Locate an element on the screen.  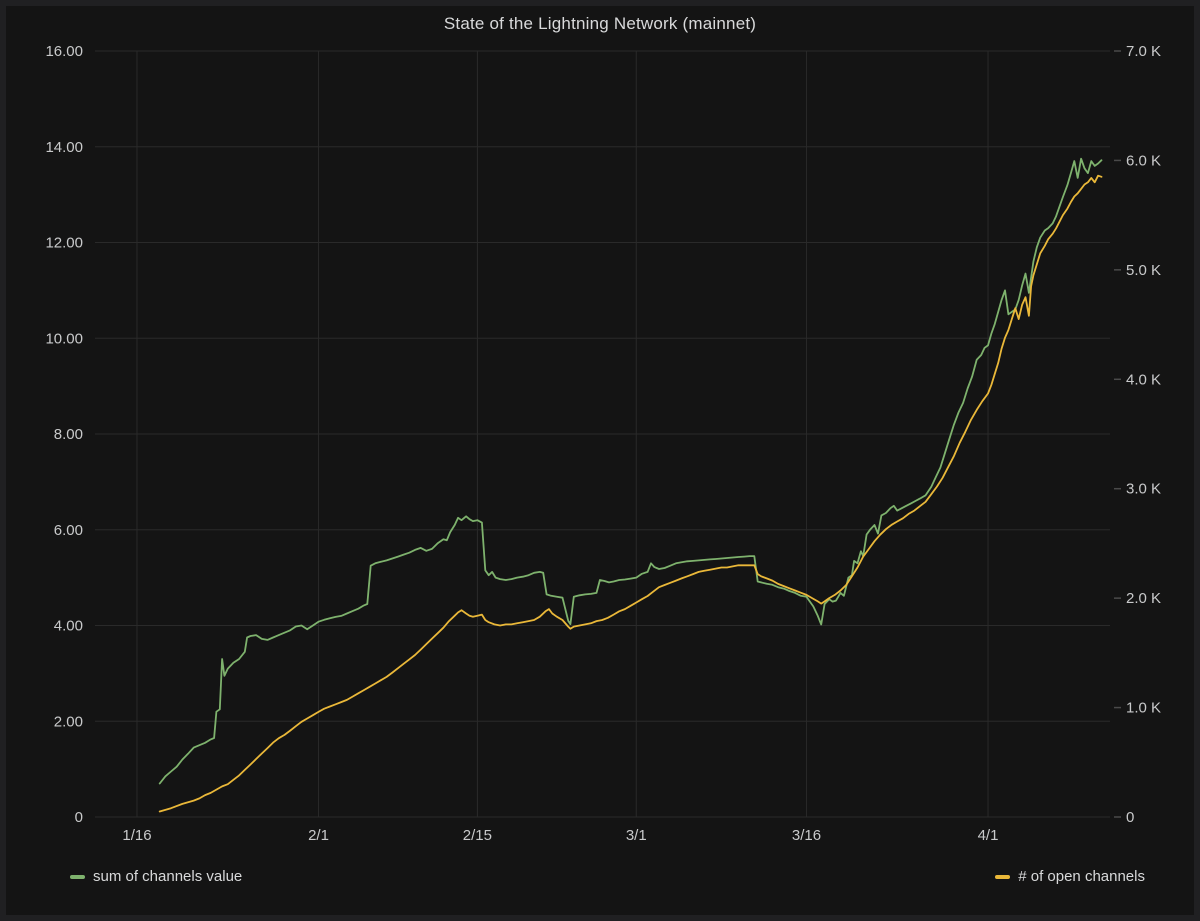
y-left-tick-label: 6.00 is located at coordinates (68, 530).